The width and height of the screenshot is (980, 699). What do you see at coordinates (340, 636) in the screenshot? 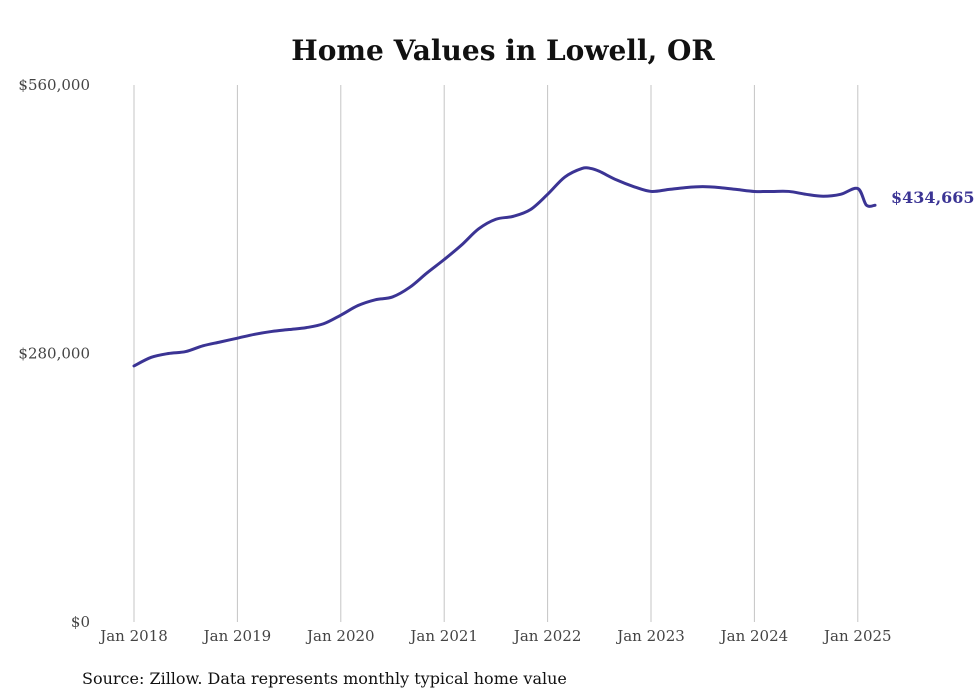
I see `x-tick-label: Jan 2020` at bounding box center [340, 636].